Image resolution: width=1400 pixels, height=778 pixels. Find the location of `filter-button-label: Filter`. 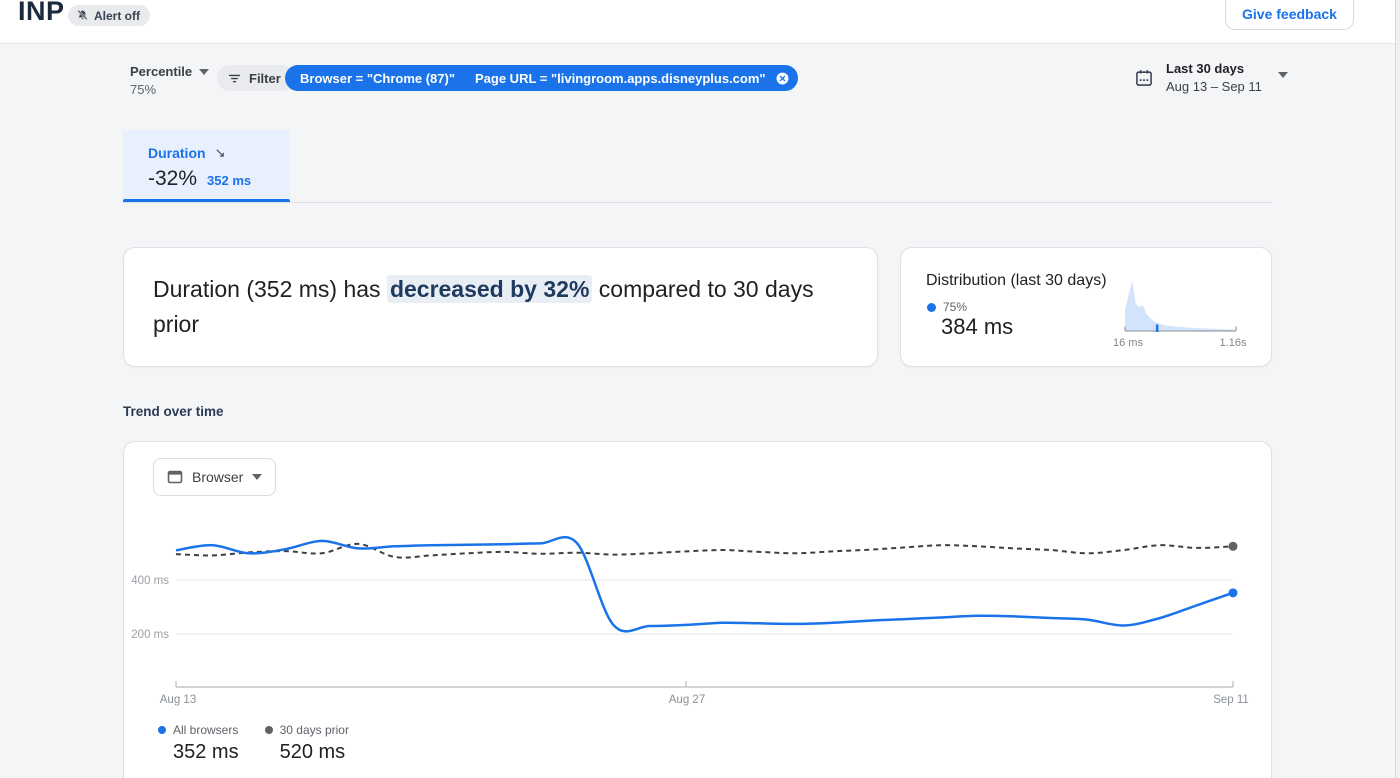

filter-button-label: Filter is located at coordinates (265, 78).